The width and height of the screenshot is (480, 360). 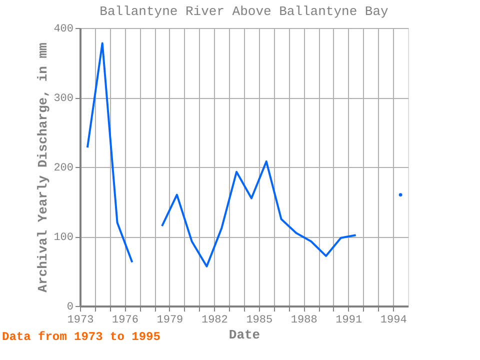 What do you see at coordinates (70, 308) in the screenshot?
I see `y-tick-label: 0` at bounding box center [70, 308].